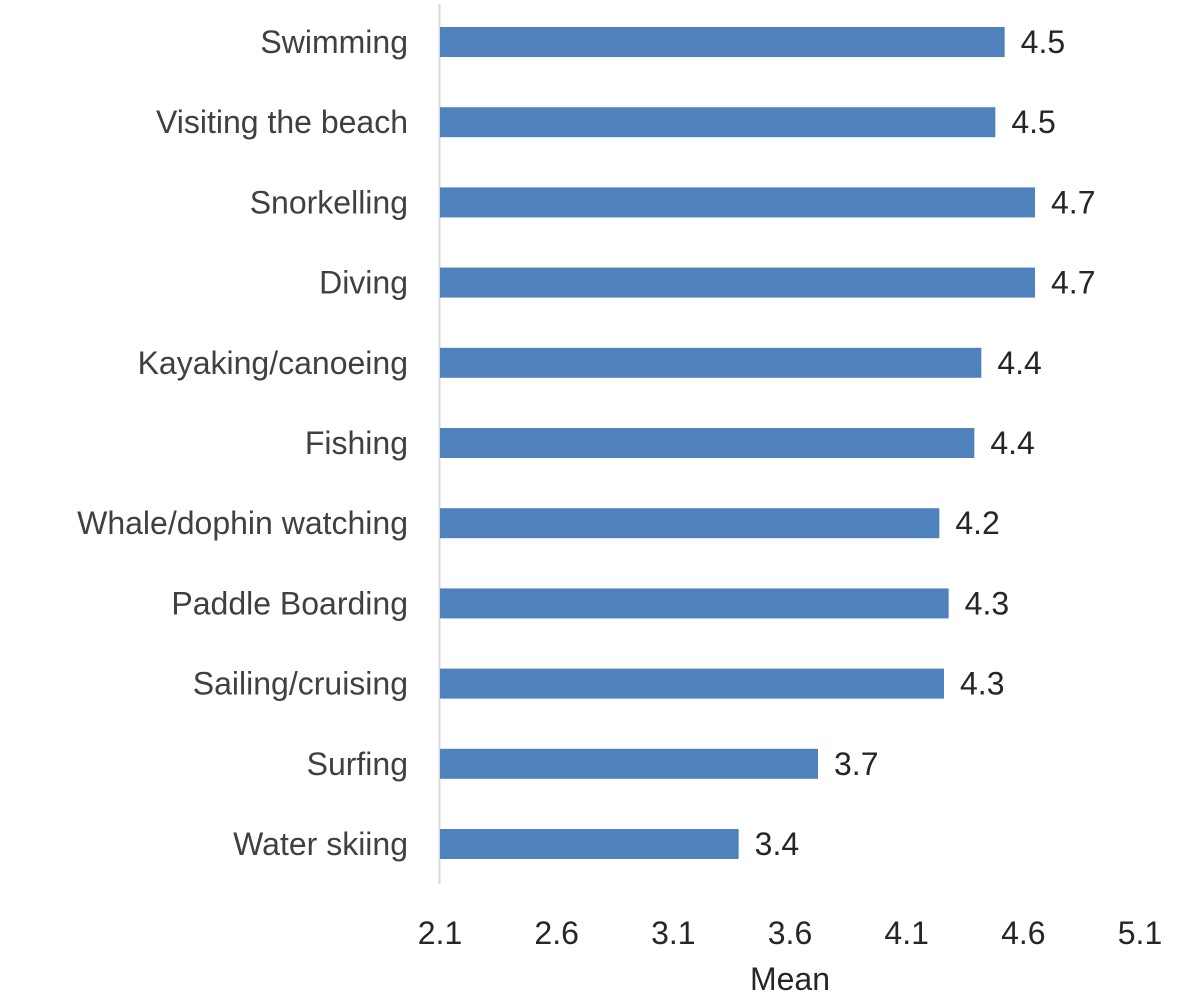 The height and width of the screenshot is (996, 1200). Describe the element at coordinates (1023, 933) in the screenshot. I see `x-tick-label-5: 4.6` at that location.